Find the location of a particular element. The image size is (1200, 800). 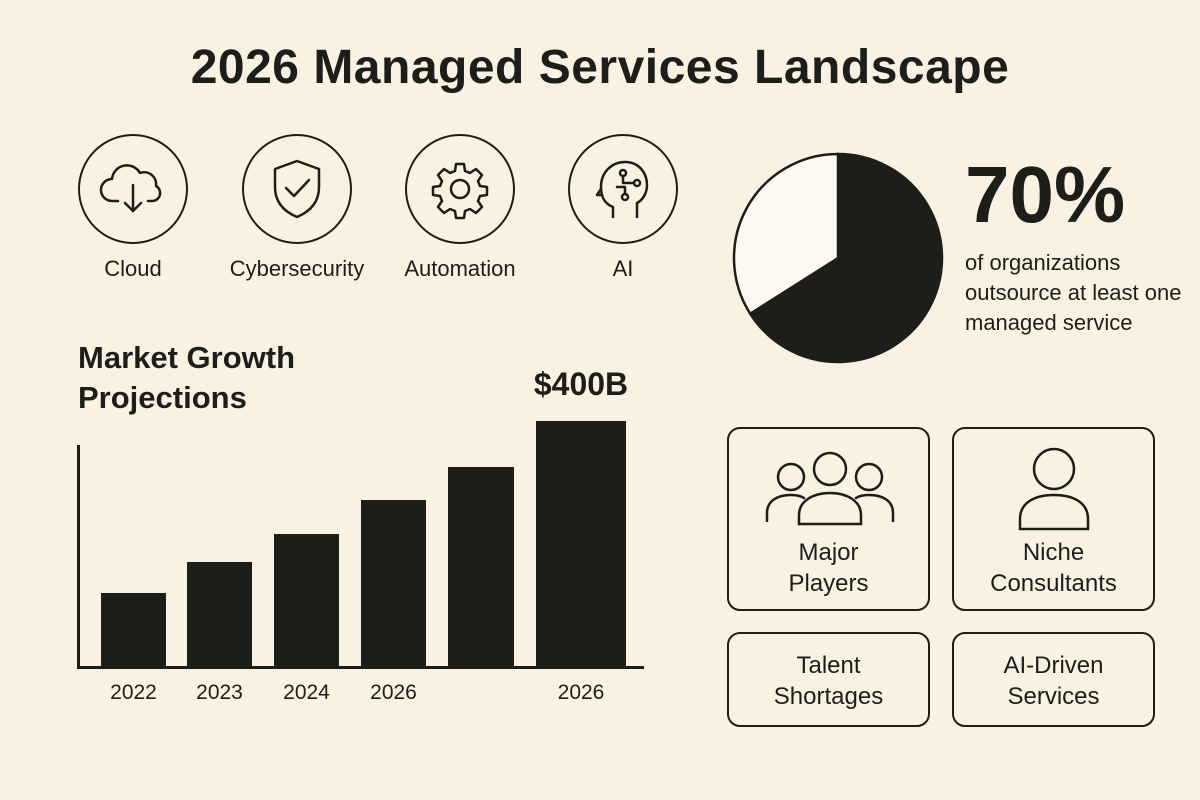

gear-icon is located at coordinates (460, 189).